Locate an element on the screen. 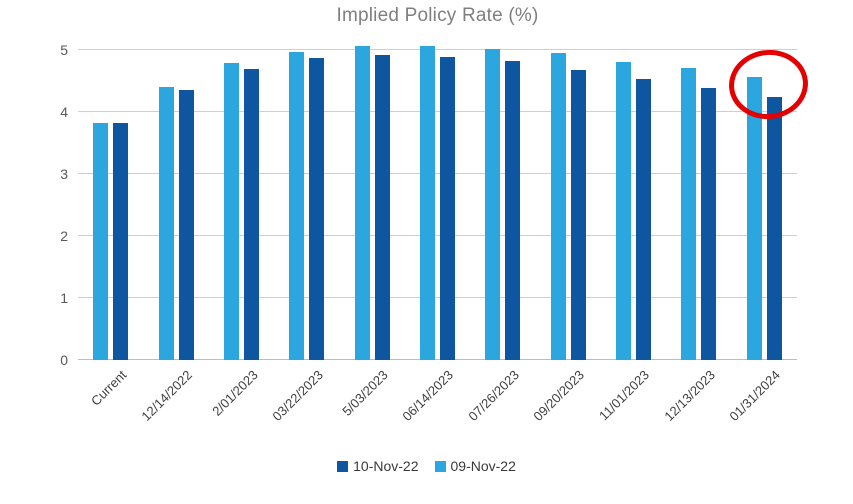 Image resolution: width=853 pixels, height=504 pixels. bar-10-Nov-22-Current is located at coordinates (121, 241).